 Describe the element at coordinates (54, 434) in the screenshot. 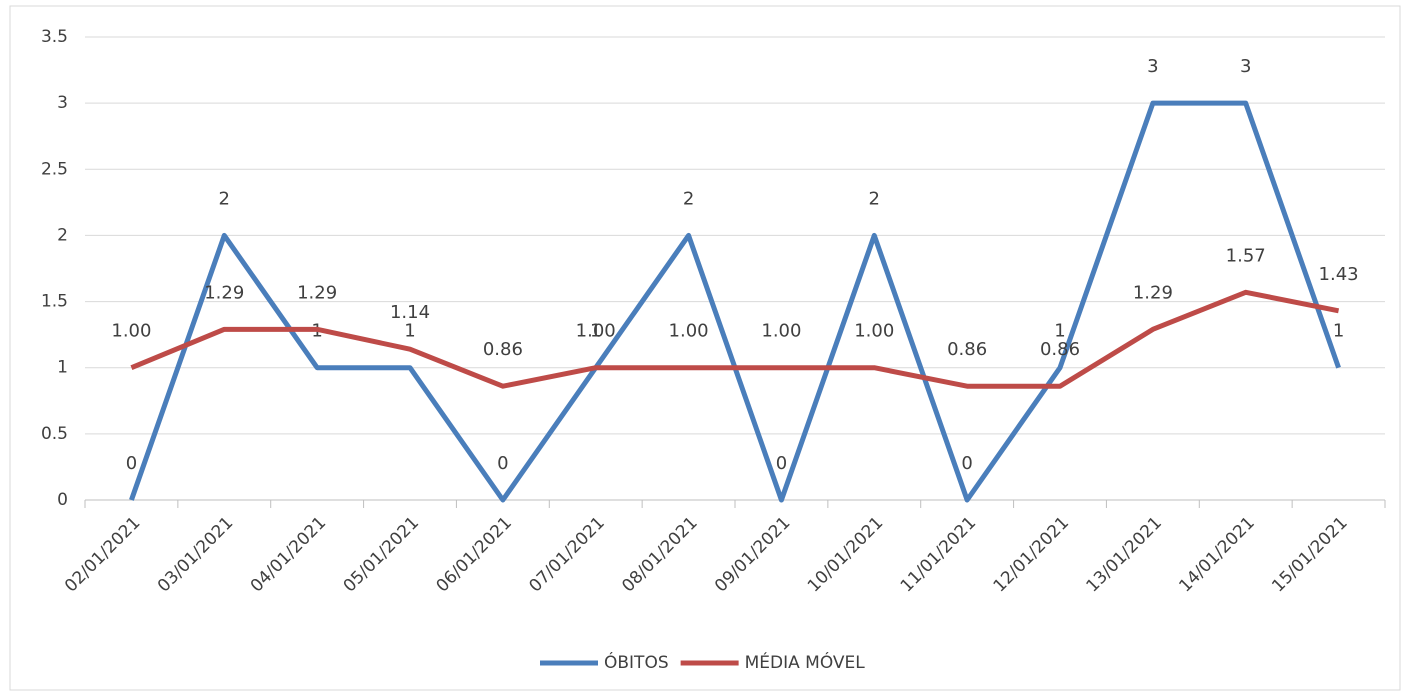

I see `y-tick-label: 0.5` at that location.